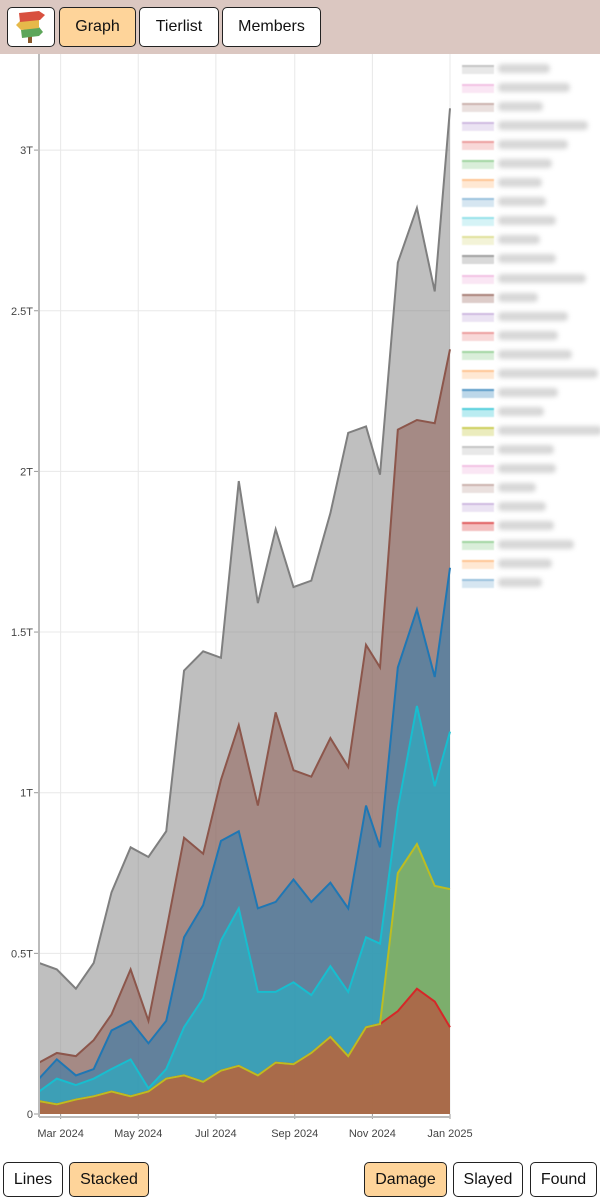 The width and height of the screenshot is (600, 1200). What do you see at coordinates (405, 1179) in the screenshot?
I see `damage-metric-button: Damage` at bounding box center [405, 1179].